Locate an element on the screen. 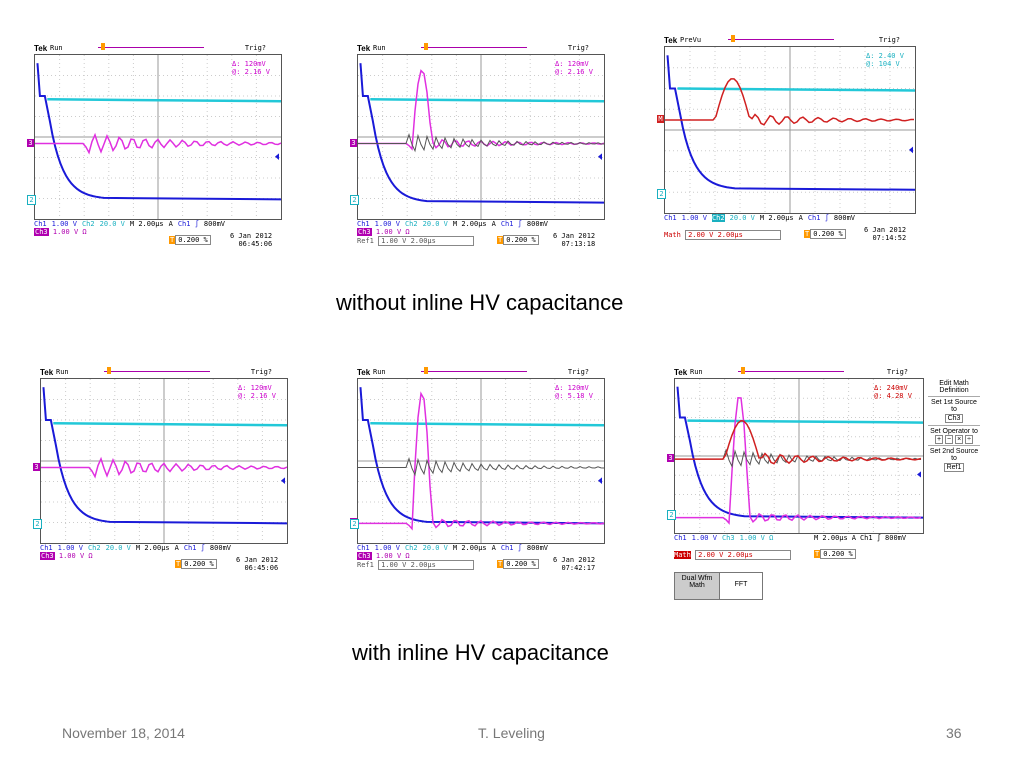 Image resolution: width=1024 pixels, height=768 pixels. set-second-source: Set 2nd Source to Ref1 is located at coordinates (954, 459).